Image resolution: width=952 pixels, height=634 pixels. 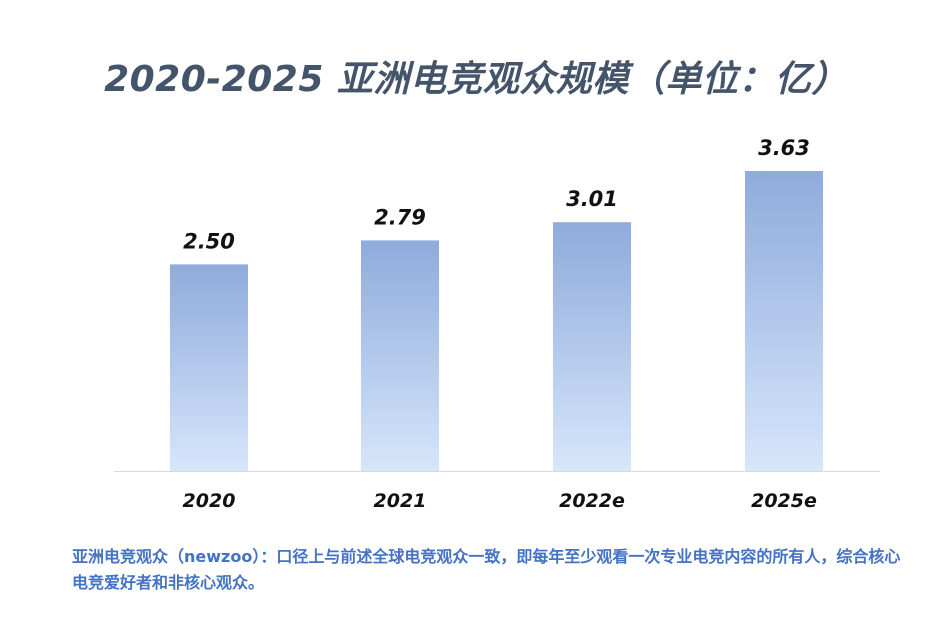 I want to click on data-label-2025e: 3.63, so click(x=784, y=148).